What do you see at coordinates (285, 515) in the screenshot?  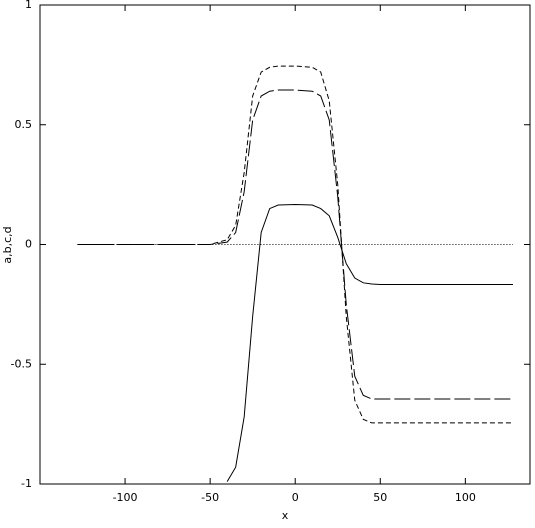 I see `x-axis-label: x` at bounding box center [285, 515].